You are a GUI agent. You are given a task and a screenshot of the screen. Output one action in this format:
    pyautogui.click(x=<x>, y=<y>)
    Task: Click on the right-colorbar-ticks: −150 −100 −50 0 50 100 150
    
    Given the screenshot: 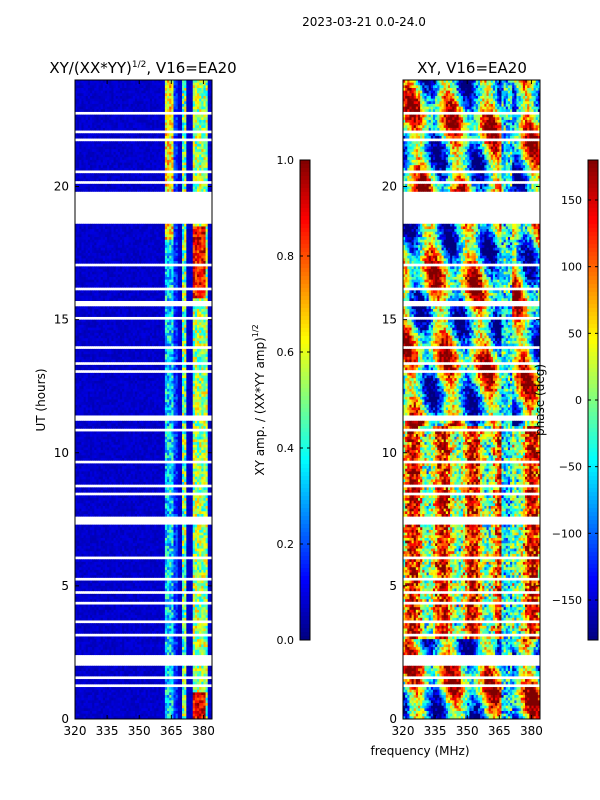 What is the action you would take?
    pyautogui.click(x=575, y=400)
    